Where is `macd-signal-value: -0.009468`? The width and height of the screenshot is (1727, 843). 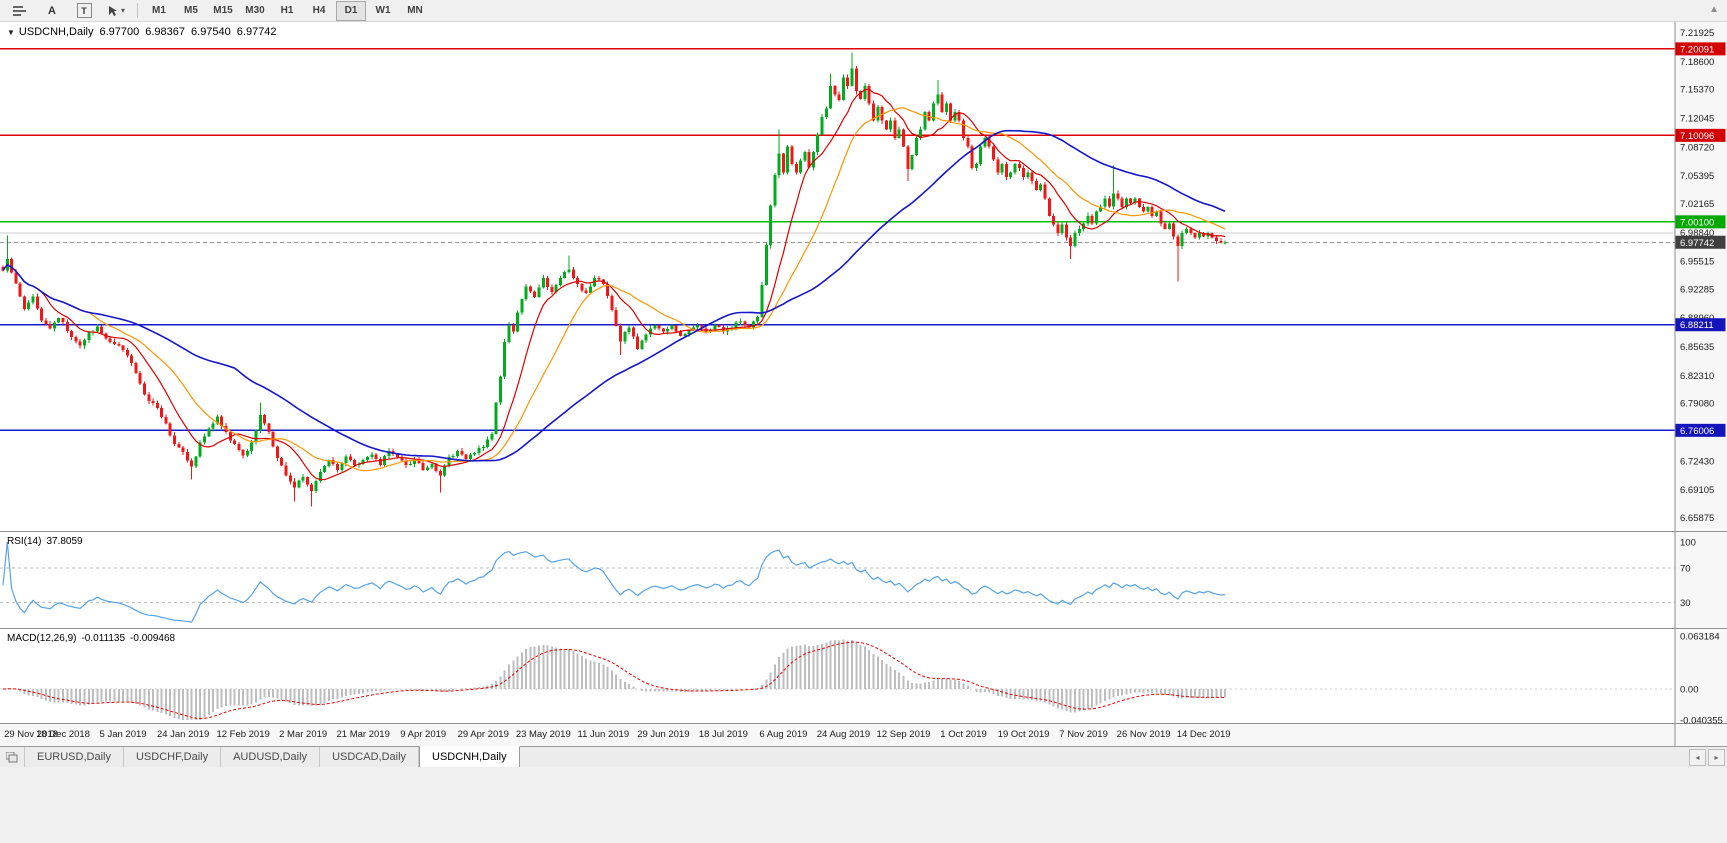
macd-signal-value: -0.009468 is located at coordinates (153, 638).